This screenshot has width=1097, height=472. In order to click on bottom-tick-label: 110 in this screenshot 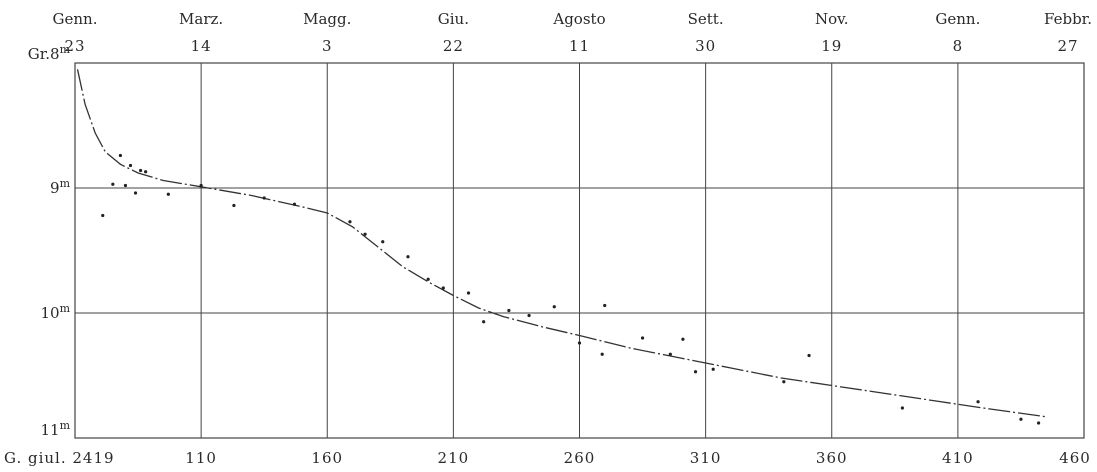, I will do `click(201, 458)`.